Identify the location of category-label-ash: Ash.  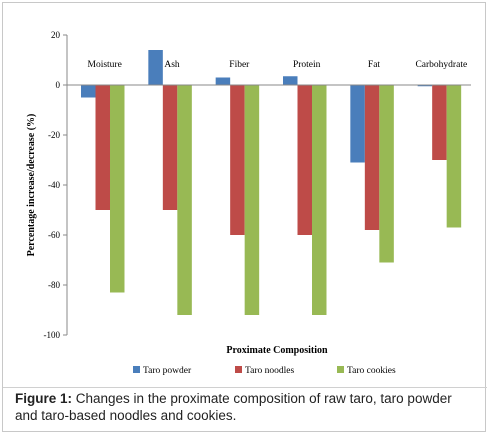
(172, 65).